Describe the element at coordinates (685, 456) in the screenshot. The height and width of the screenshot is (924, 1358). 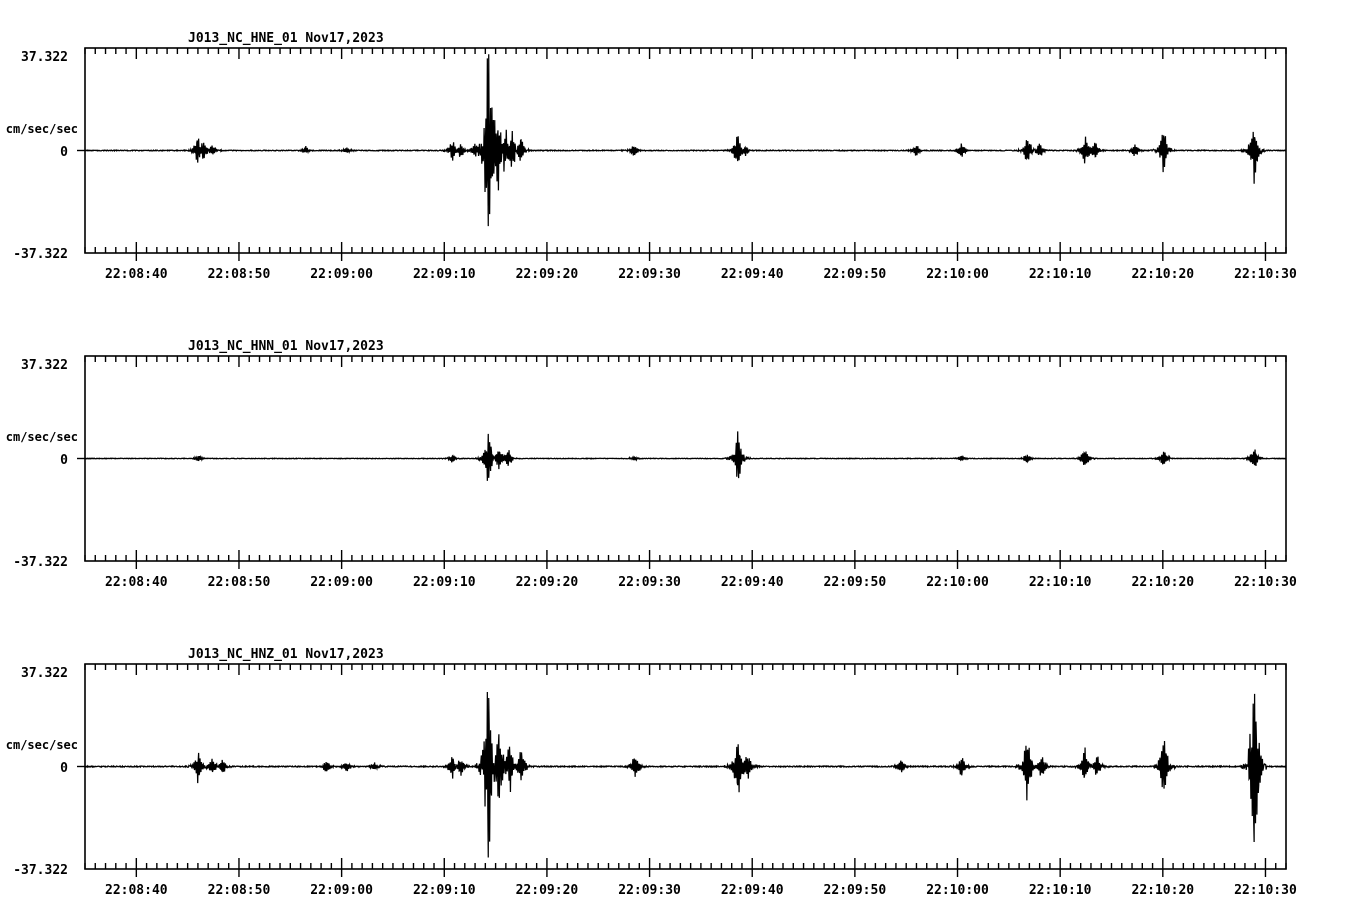
I see `waveform-trace-hnn` at that location.